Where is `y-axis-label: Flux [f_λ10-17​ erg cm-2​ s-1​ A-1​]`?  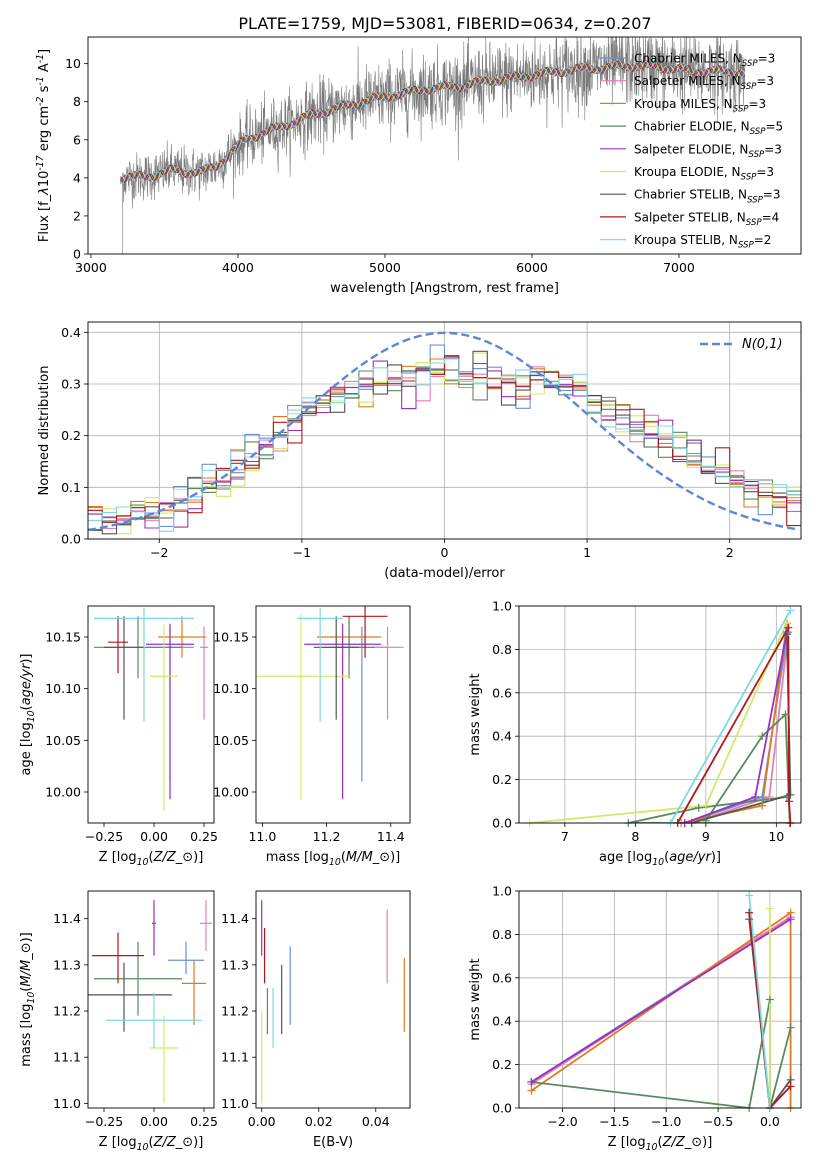
y-axis-label: Flux [f_λ10-17​ erg cm-2​ s-1​ A-1​] is located at coordinates (43, 145).